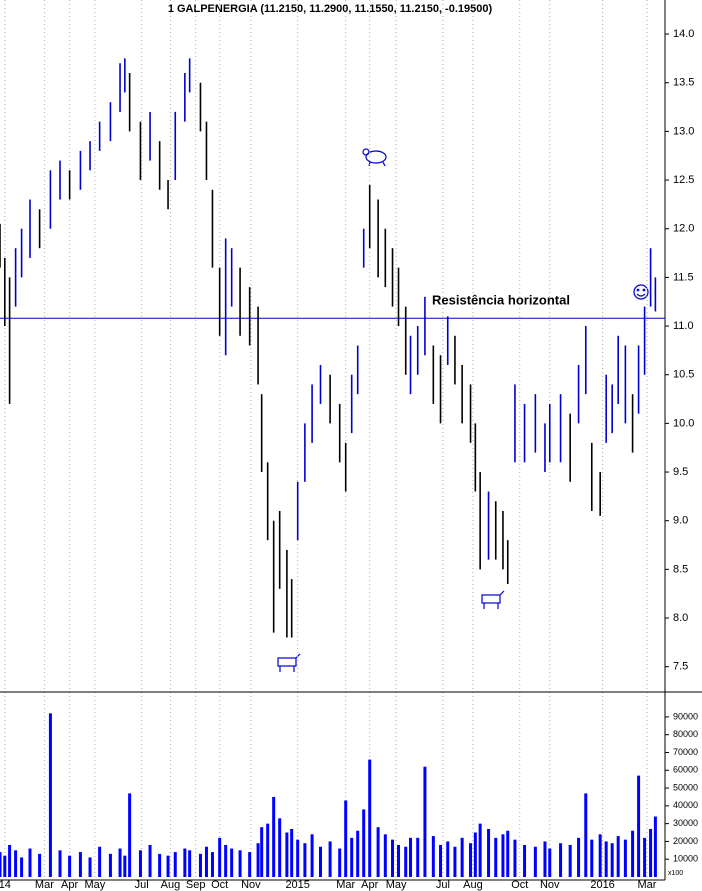 This screenshot has height=891, width=702. Describe the element at coordinates (685, 734) in the screenshot. I see `volume-tick-label: 80000` at that location.